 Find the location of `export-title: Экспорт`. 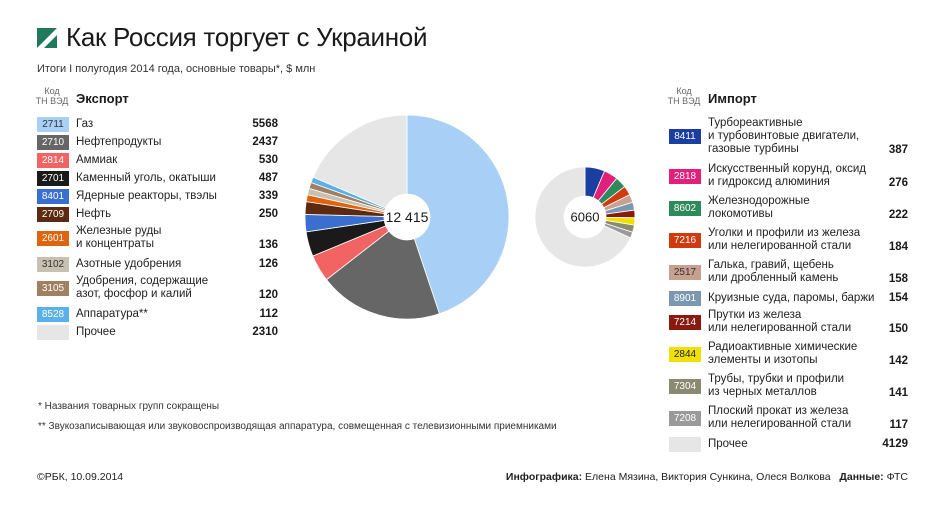

export-title: Экспорт is located at coordinates (102, 98).